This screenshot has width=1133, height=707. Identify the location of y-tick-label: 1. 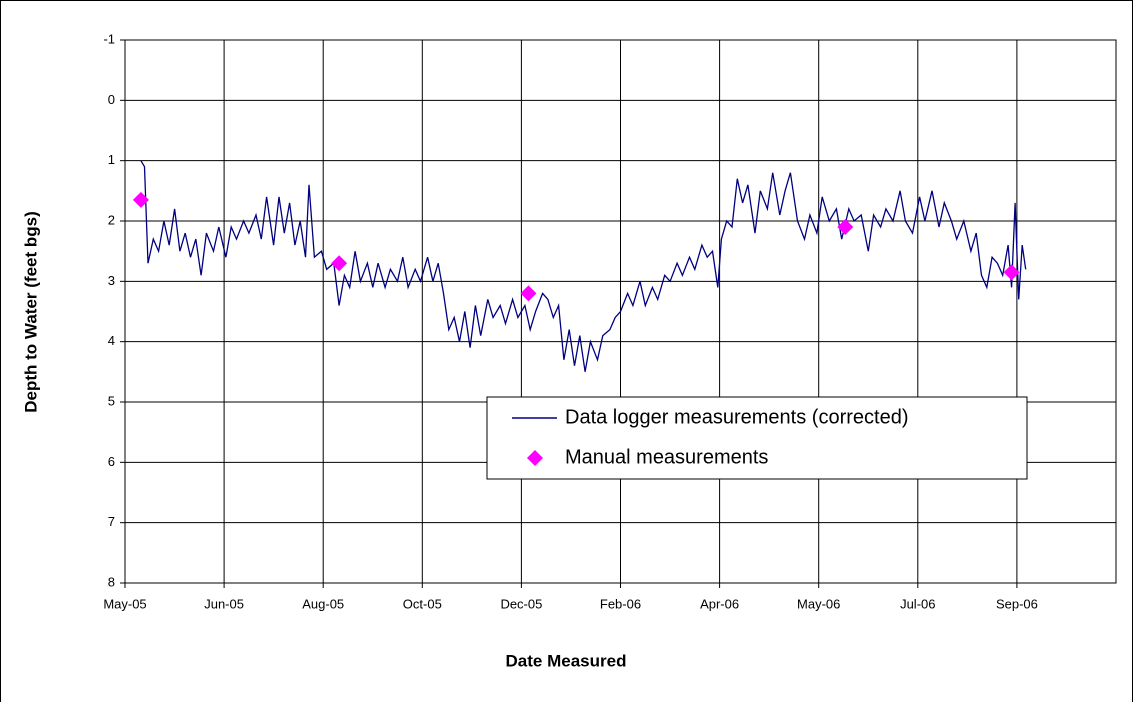
(111, 159).